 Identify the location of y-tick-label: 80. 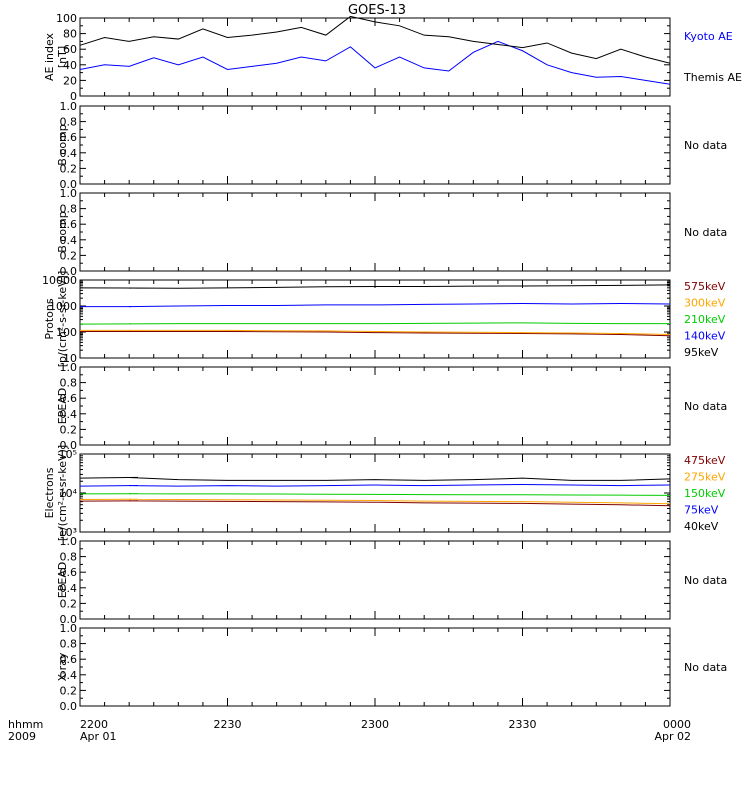
(70, 34).